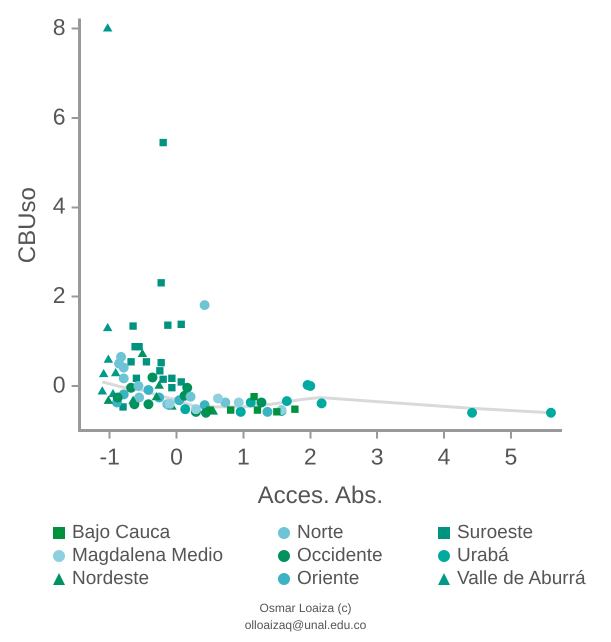 This screenshot has height=642, width=611. I want to click on x-axis-title: Acces. Abs., so click(320, 496).